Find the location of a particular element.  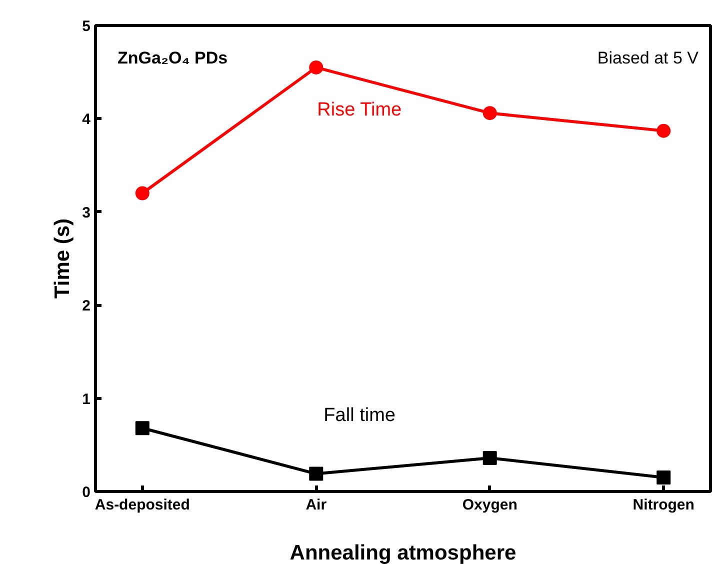

x-tick-label: Oxygen is located at coordinates (490, 505).